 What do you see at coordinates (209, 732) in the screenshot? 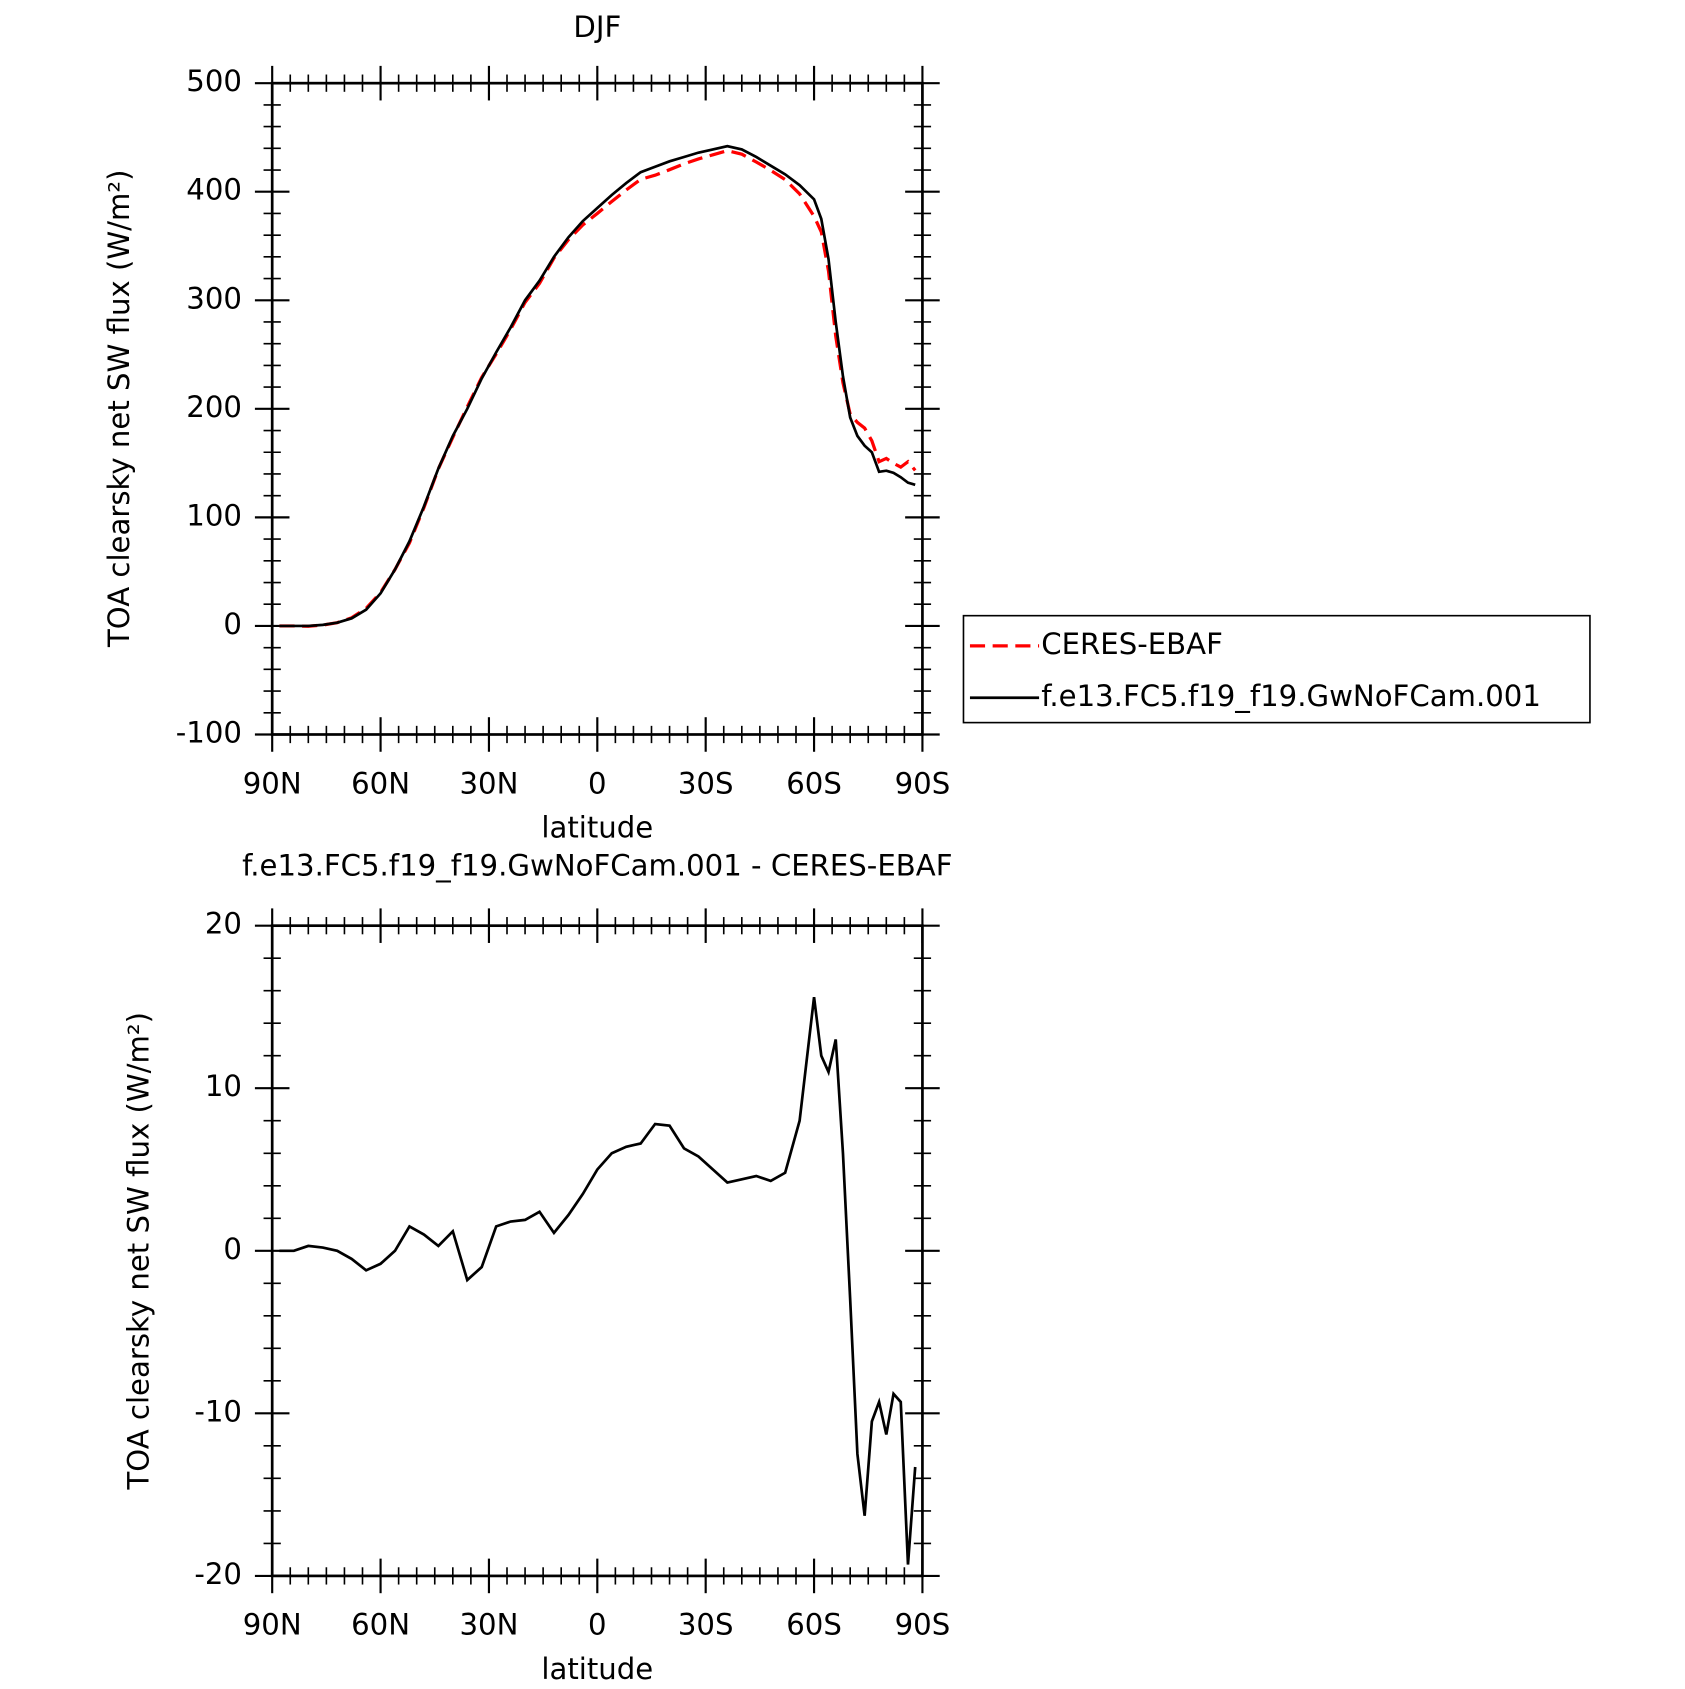
I see `y-tick-label: -100` at bounding box center [209, 732].